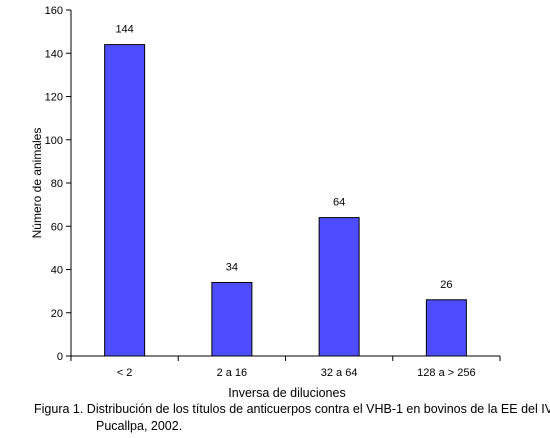  Describe the element at coordinates (54, 11) in the screenshot. I see `y-tick-label: 160` at that location.